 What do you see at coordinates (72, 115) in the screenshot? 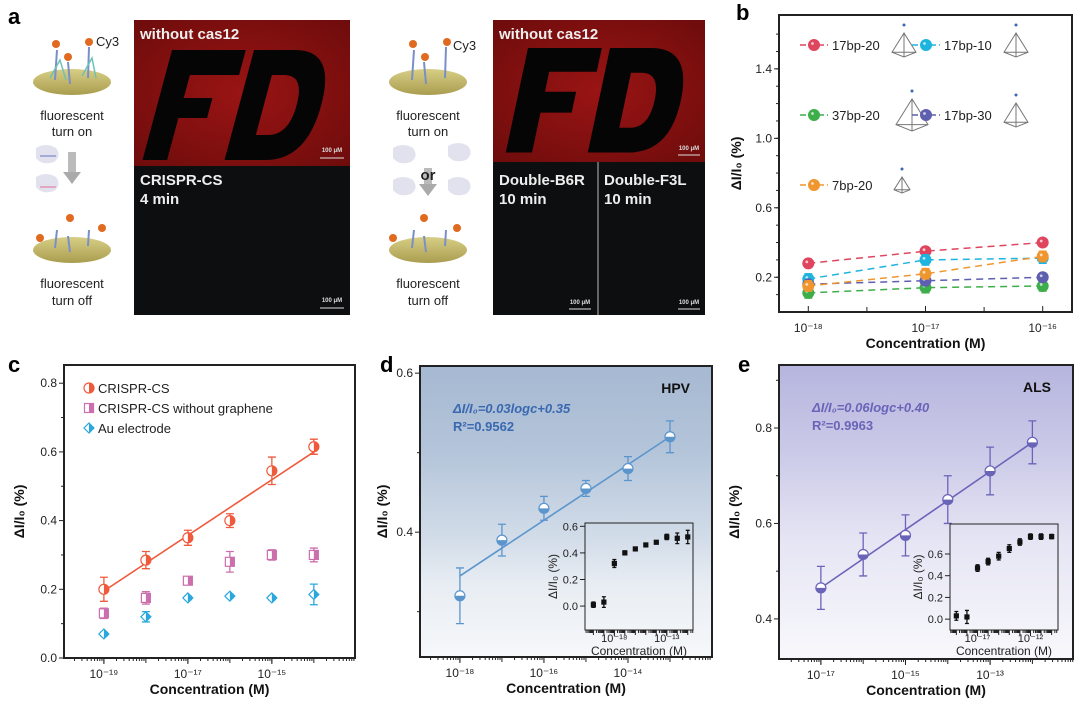
I see `turn-on-label-1: fluorescent` at bounding box center [72, 115].